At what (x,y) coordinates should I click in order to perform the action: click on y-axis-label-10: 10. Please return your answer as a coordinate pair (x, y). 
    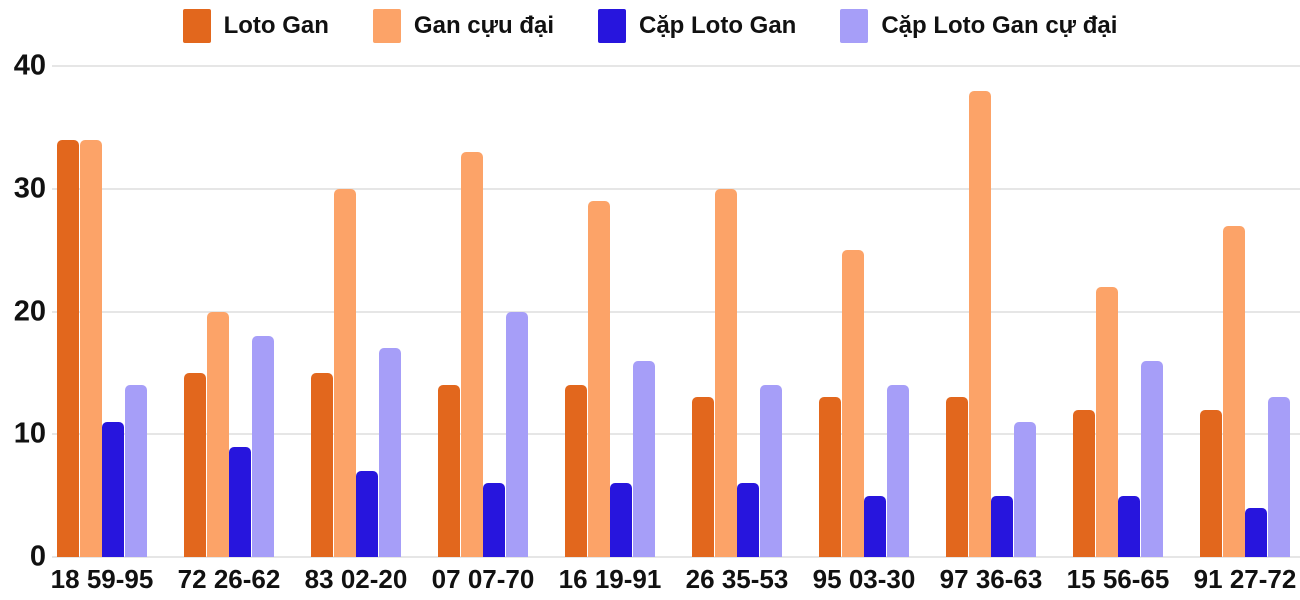
    Looking at the image, I should click on (29, 433).